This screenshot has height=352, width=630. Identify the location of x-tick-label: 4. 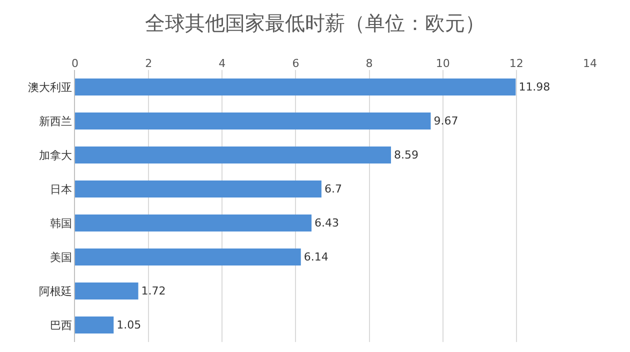
(222, 63).